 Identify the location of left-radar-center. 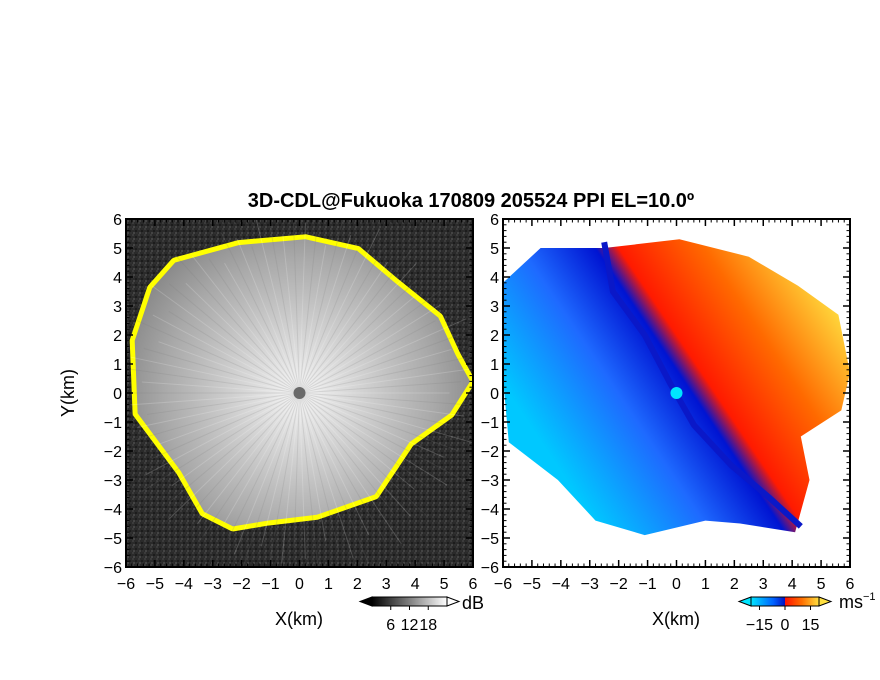
(299, 393).